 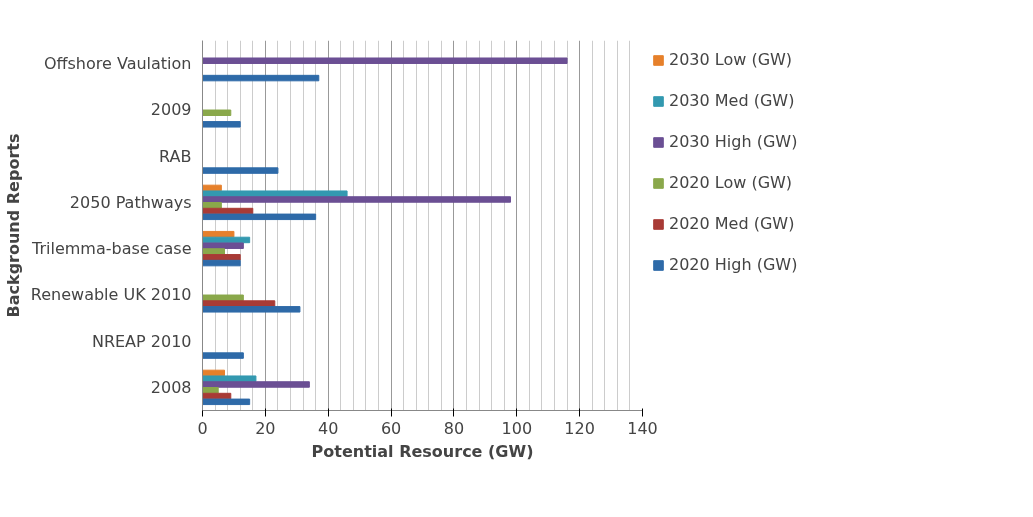 I want to click on legend-label: 2030 High (GW), so click(x=733, y=141).